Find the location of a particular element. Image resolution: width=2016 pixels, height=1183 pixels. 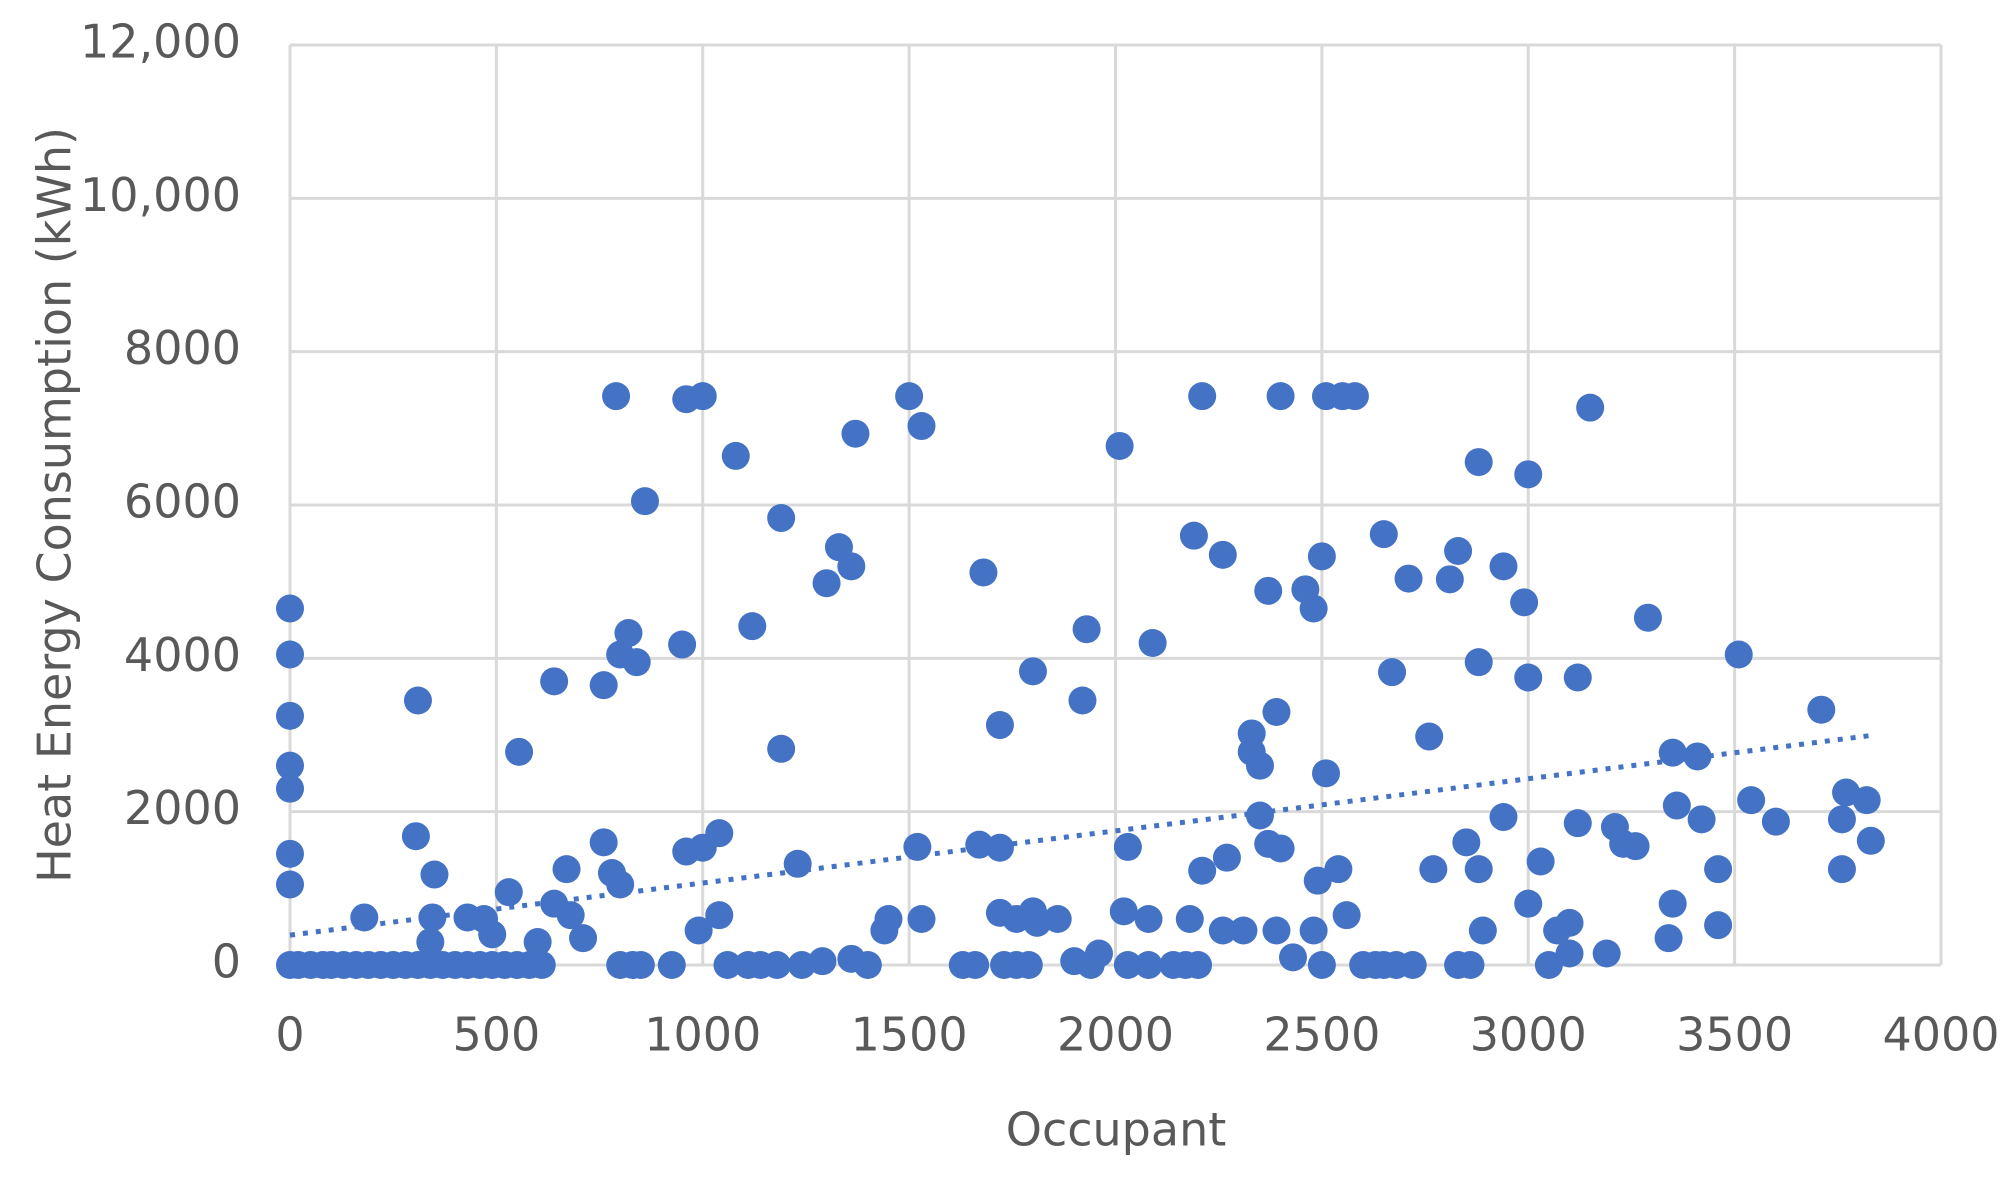

x-tick-label: 1500 is located at coordinates (909, 1035).